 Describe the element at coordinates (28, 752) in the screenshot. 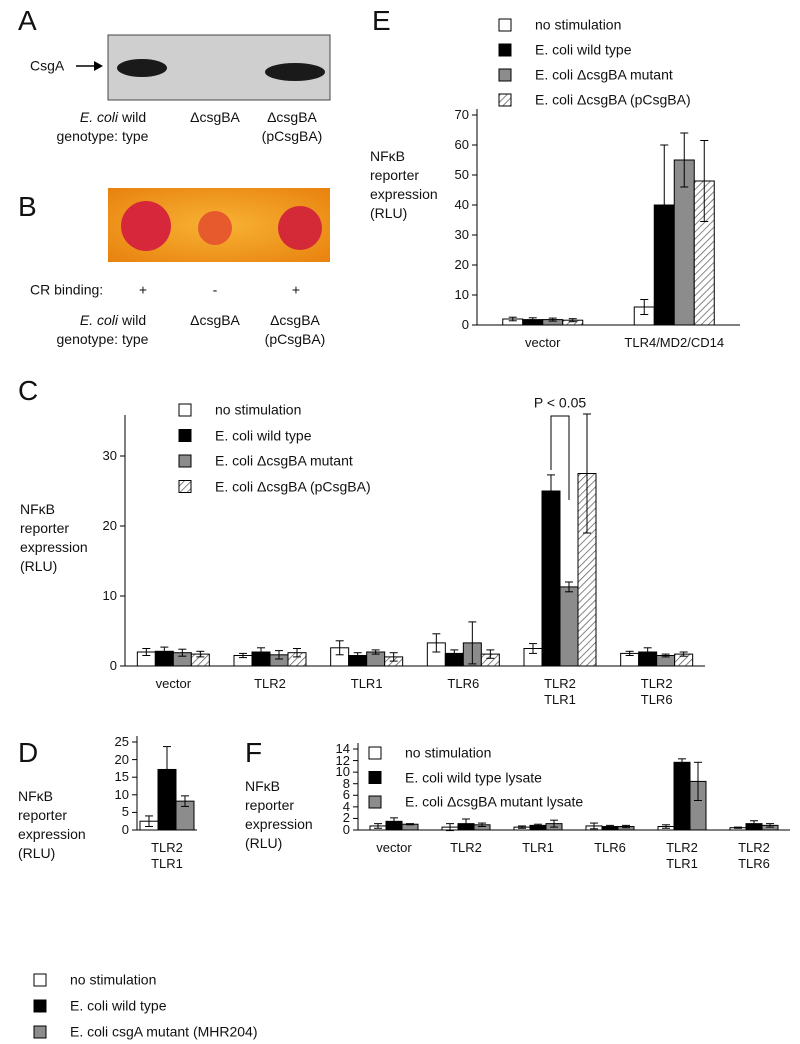

I see `panel-letter: D` at that location.